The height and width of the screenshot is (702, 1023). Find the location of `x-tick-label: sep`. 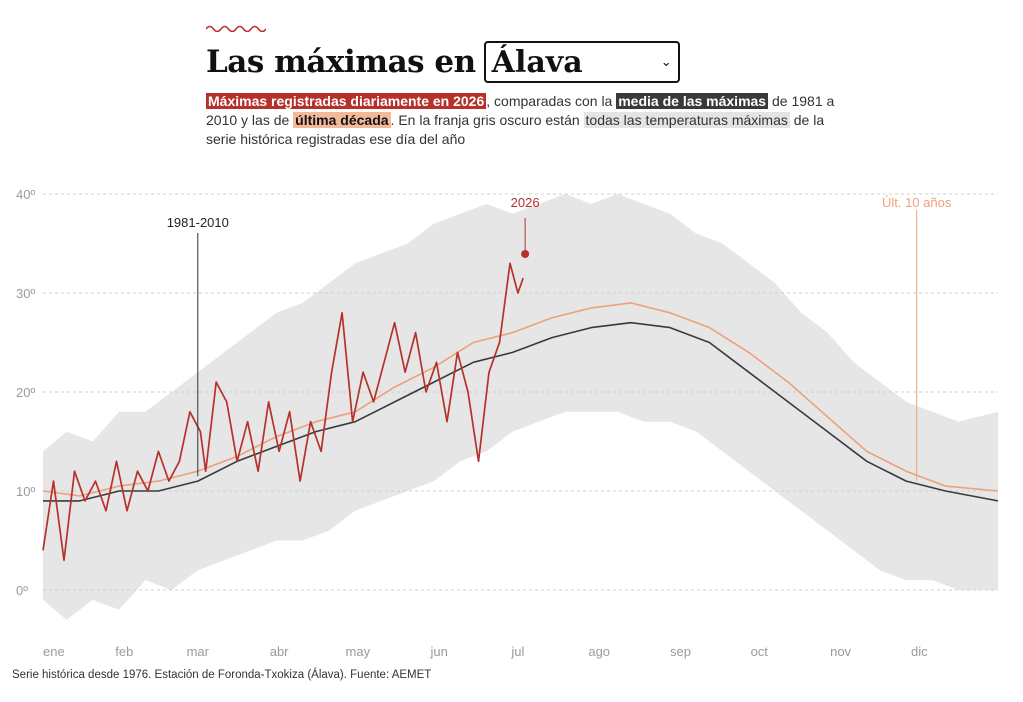

x-tick-label: sep is located at coordinates (680, 651).